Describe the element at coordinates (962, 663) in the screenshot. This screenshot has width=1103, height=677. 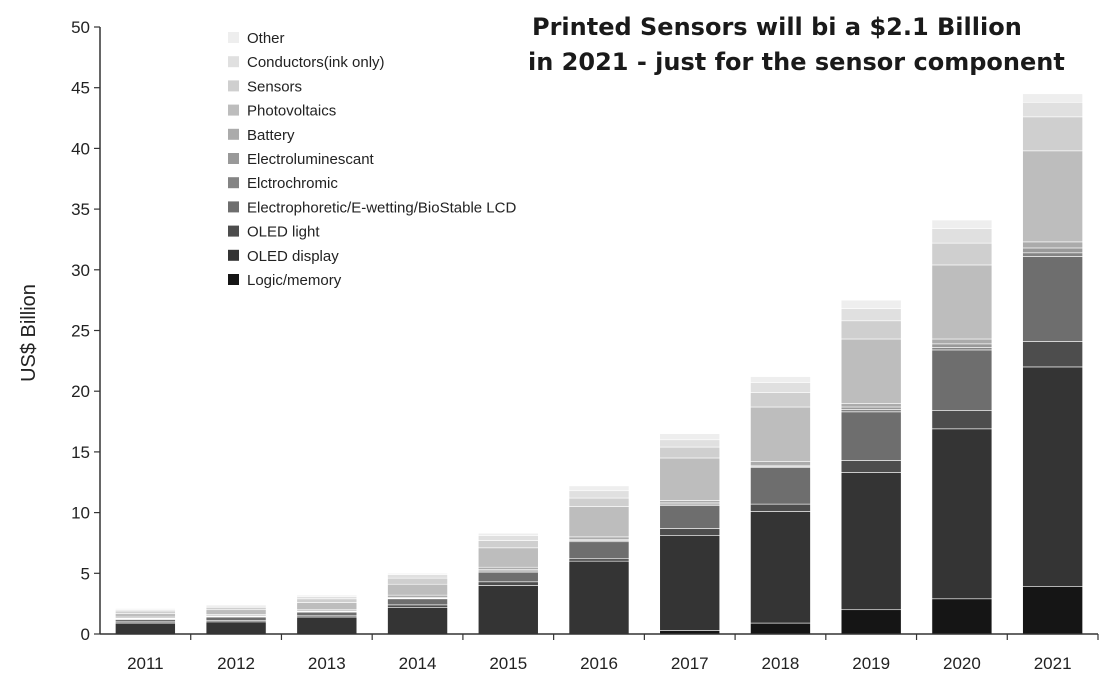
I see `x-tick-label: 2020` at that location.